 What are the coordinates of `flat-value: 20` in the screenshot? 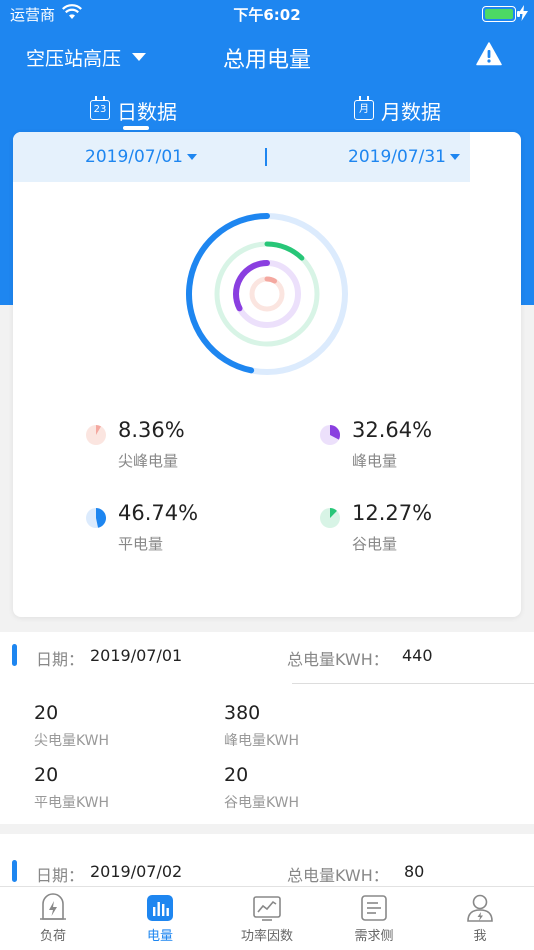 It's located at (46, 775).